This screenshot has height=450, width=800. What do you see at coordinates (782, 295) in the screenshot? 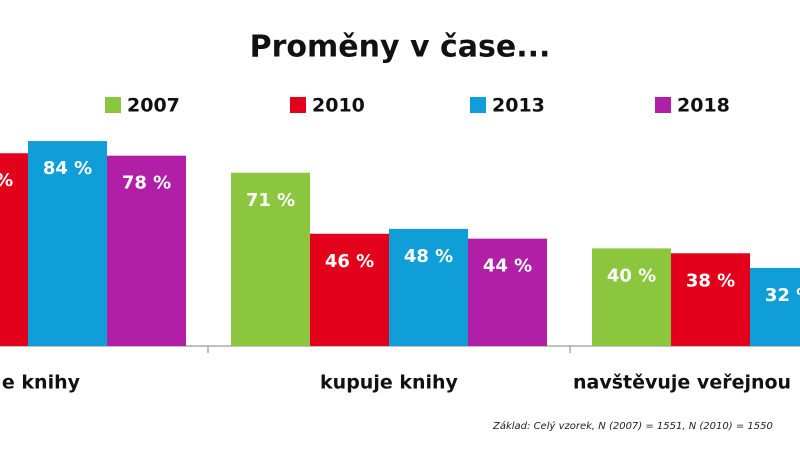
I see `data-label: 32 %` at bounding box center [782, 295].